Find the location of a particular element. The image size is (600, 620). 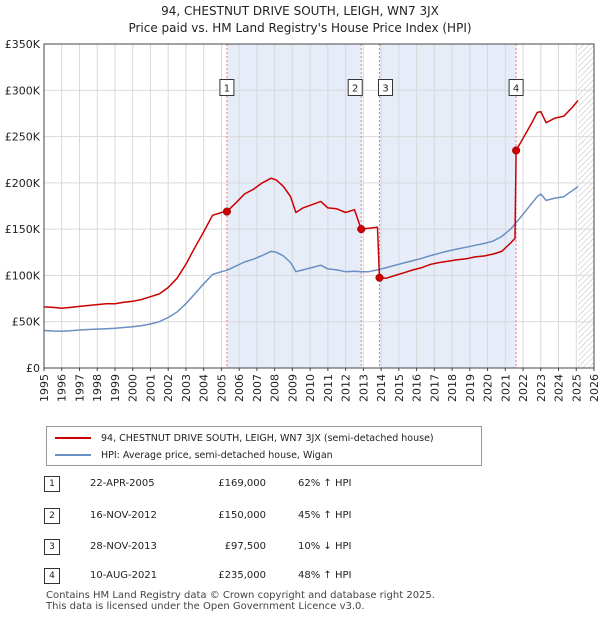

sale-date: 22-APR-2005 is located at coordinates (122, 483).